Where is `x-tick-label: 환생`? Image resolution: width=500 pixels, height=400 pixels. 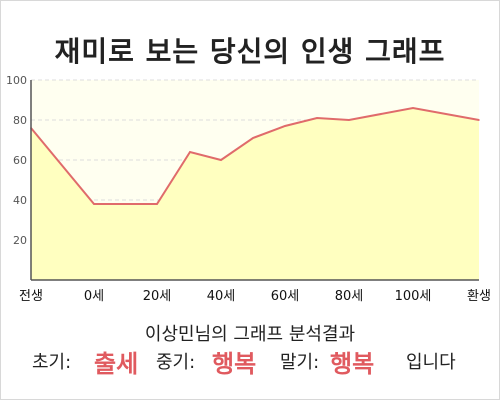 x-tick-label: 환생 is located at coordinates (479, 296).